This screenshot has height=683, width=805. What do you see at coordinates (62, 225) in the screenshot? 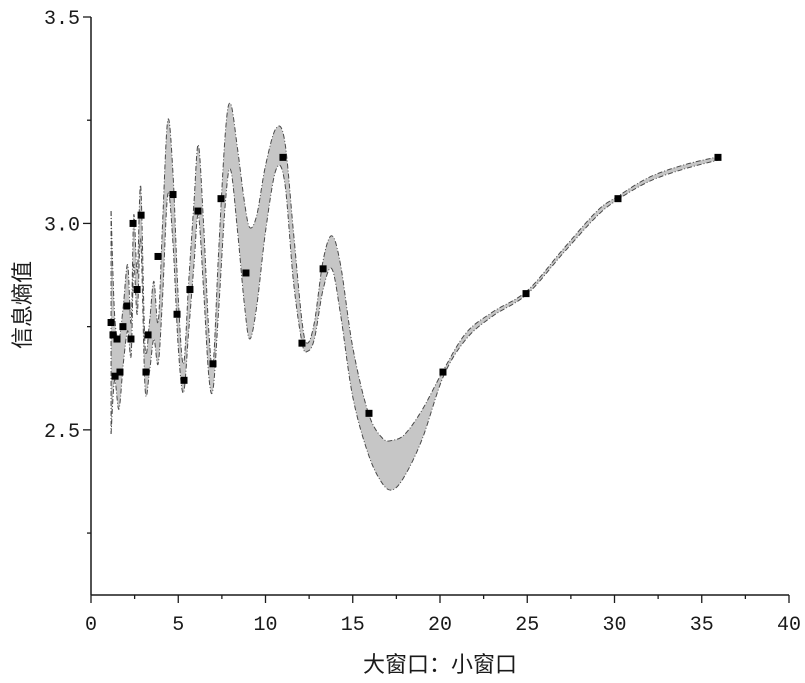
I see `y-tick-label: 3.0` at bounding box center [62, 225].